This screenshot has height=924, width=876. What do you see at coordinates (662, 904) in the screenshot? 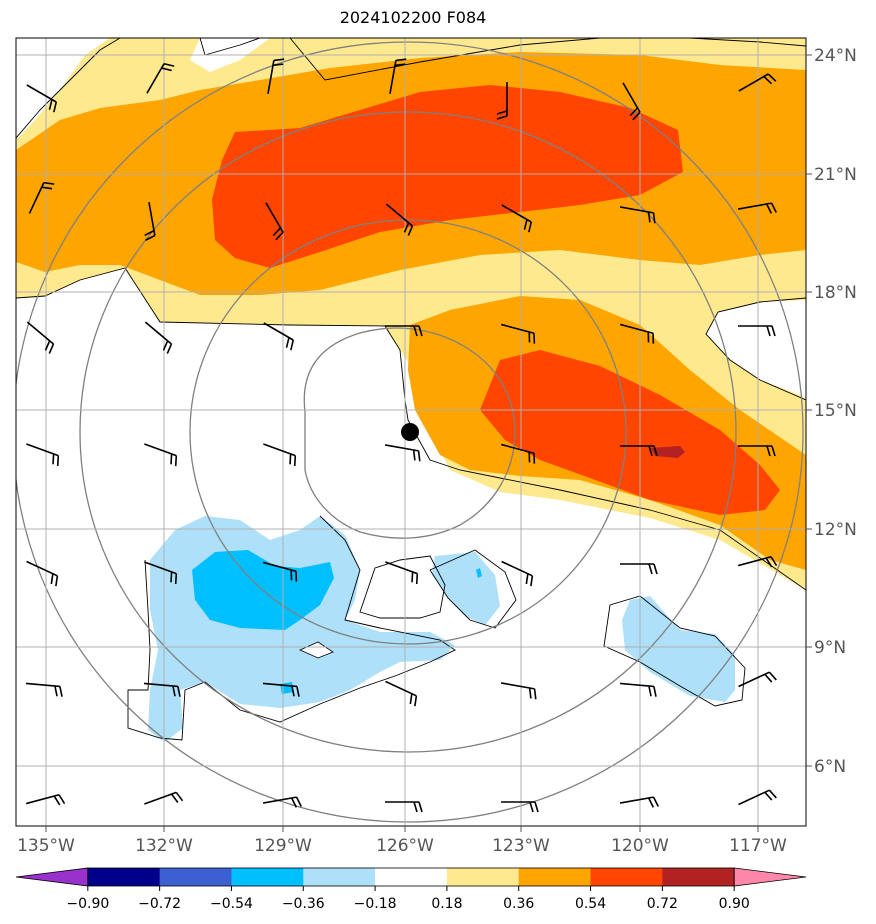
I see `colorbar-tick-label: 0.72` at bounding box center [662, 904].